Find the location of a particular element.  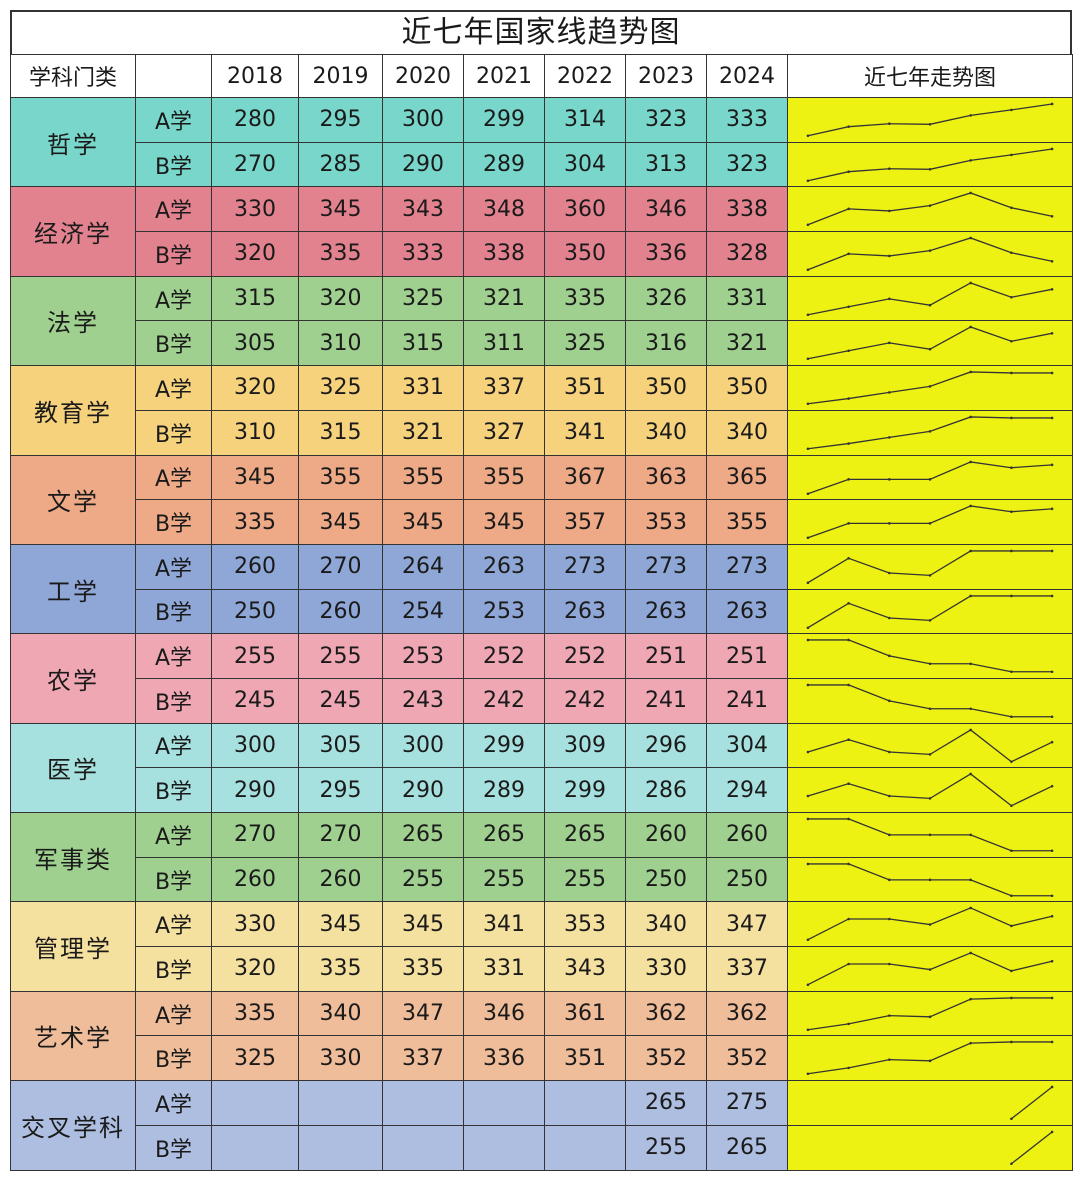

sparkline-path is located at coordinates (930, 790).